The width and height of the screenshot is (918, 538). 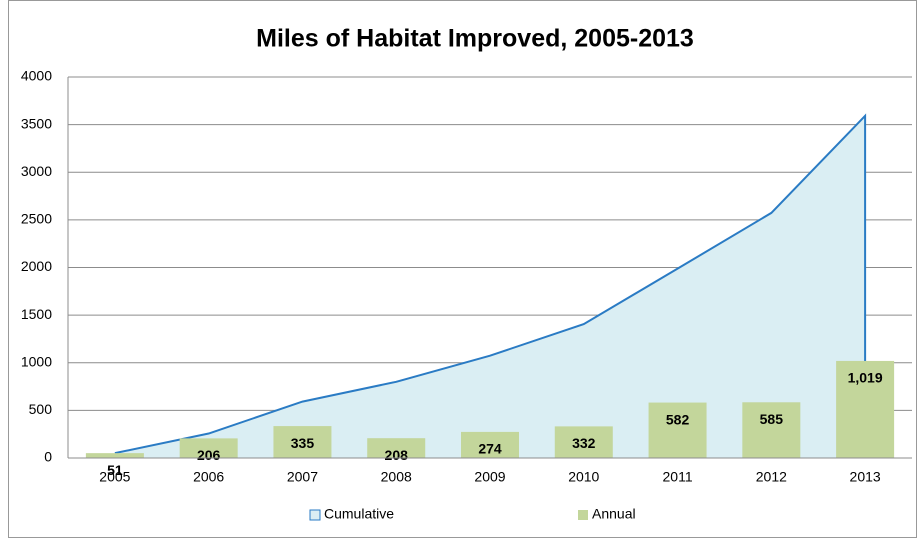 What do you see at coordinates (865, 477) in the screenshot?
I see `x-tick-label: 2013` at bounding box center [865, 477].